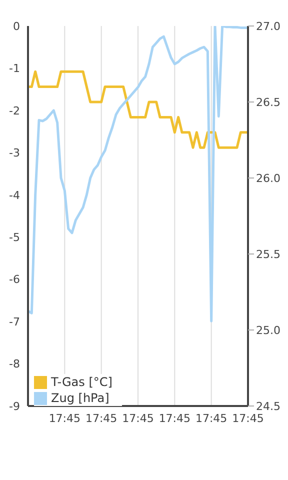 The height and width of the screenshot is (480, 288). I want to click on y-tick-label: -5, so click(14, 237).